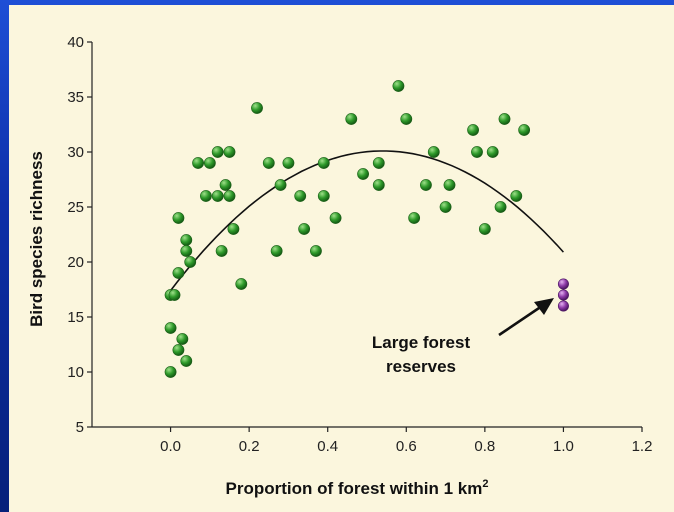  Describe the element at coordinates (75, 372) in the screenshot. I see `y-tick-label: 10` at that location.